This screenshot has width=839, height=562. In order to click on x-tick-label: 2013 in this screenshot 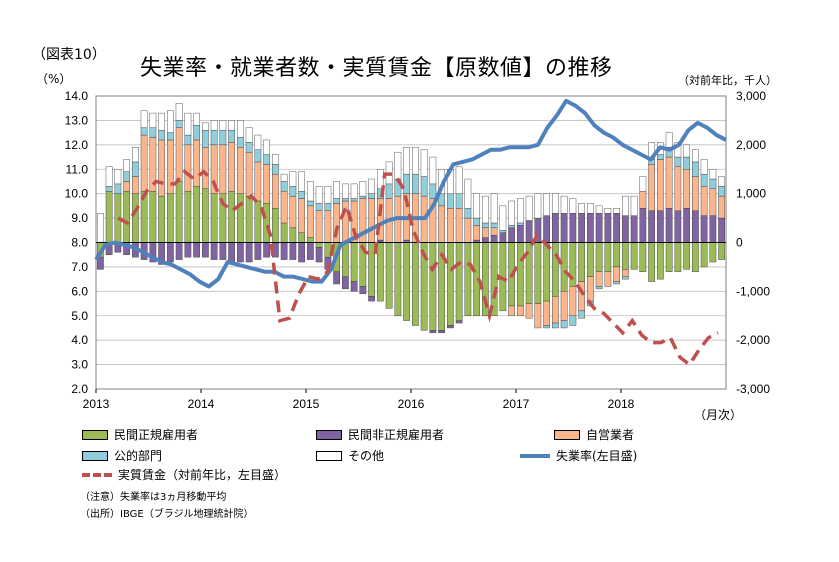, I will do `click(96, 404)`.